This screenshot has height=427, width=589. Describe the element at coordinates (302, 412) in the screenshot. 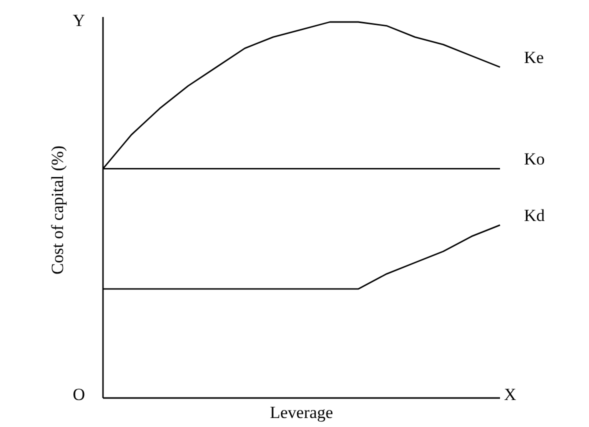

I see `x-axis-title: Leverage` at that location.